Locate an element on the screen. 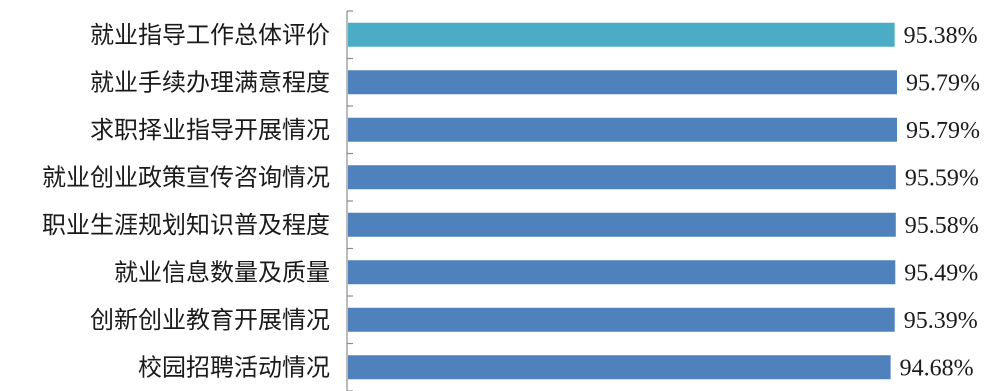  category-label: 职业生涯规划知识普及程度 is located at coordinates (186, 225).